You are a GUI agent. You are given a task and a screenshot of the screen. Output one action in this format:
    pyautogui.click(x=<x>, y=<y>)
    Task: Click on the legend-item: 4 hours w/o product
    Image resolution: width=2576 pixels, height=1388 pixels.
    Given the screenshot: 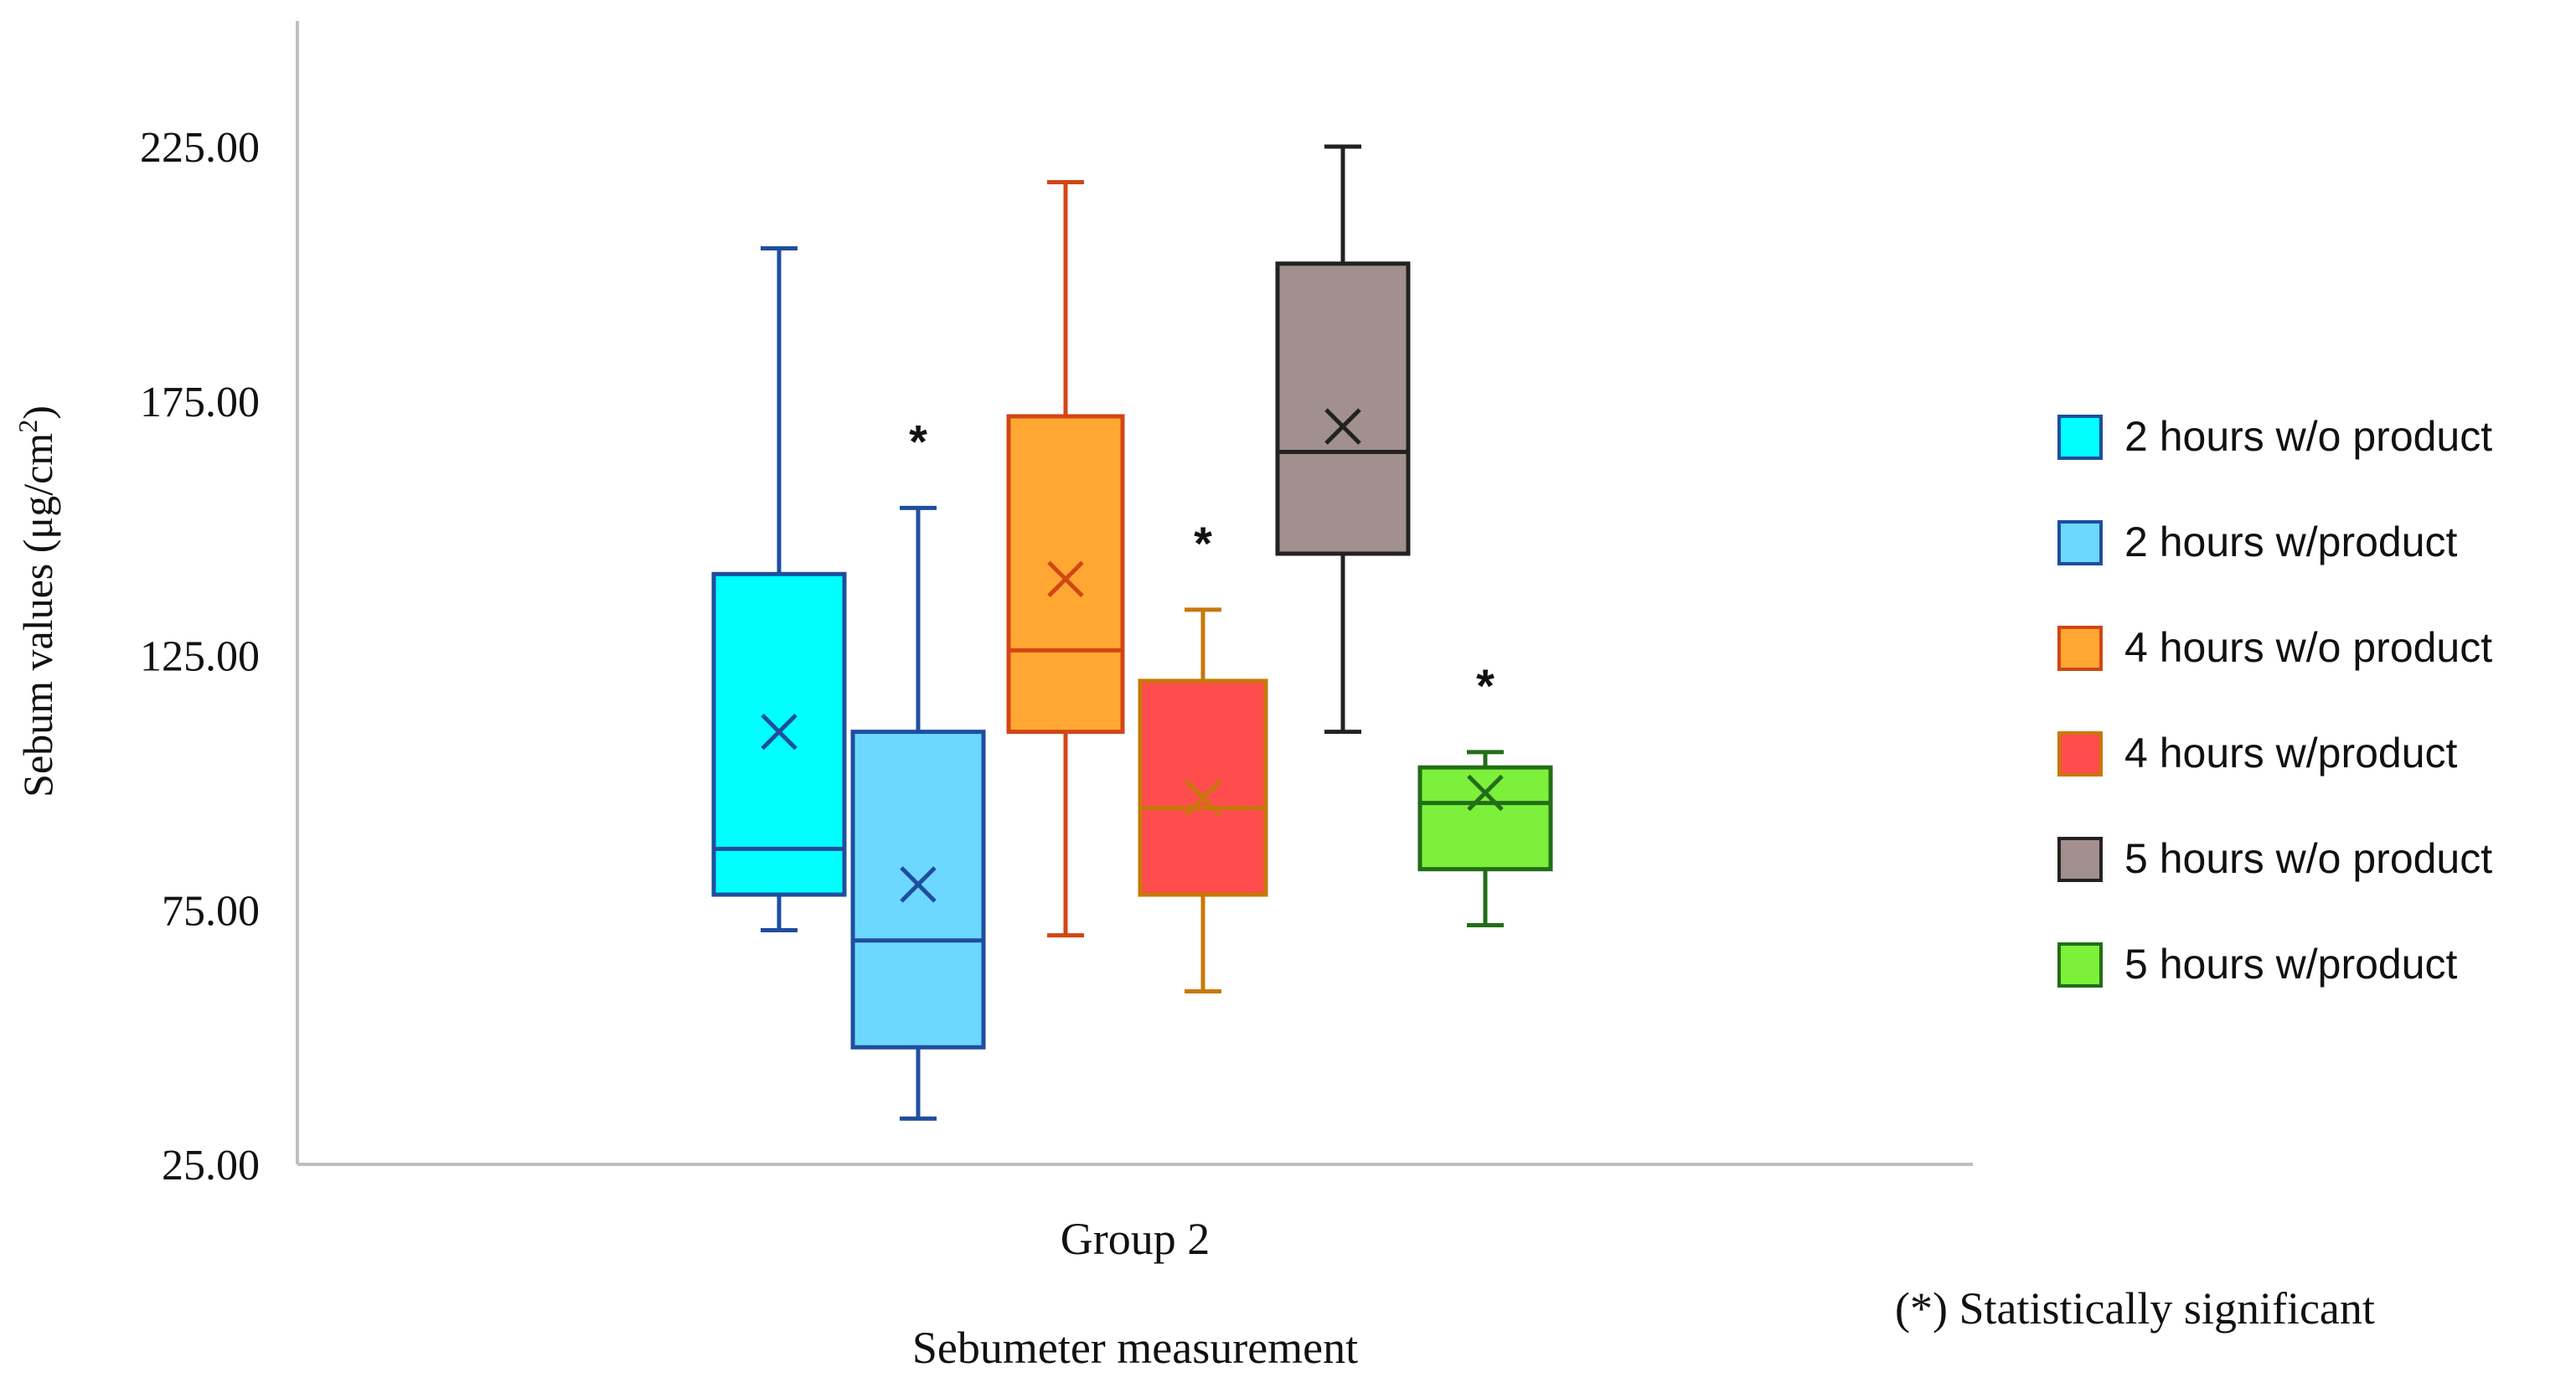 What is the action you would take?
    pyautogui.click(x=2274, y=647)
    